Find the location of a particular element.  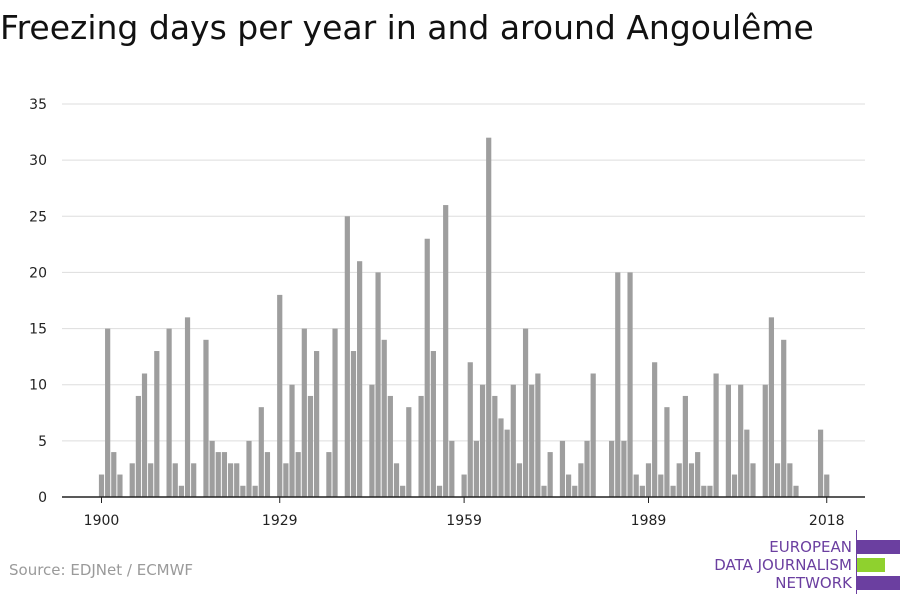

bar-1926 is located at coordinates (261, 452).